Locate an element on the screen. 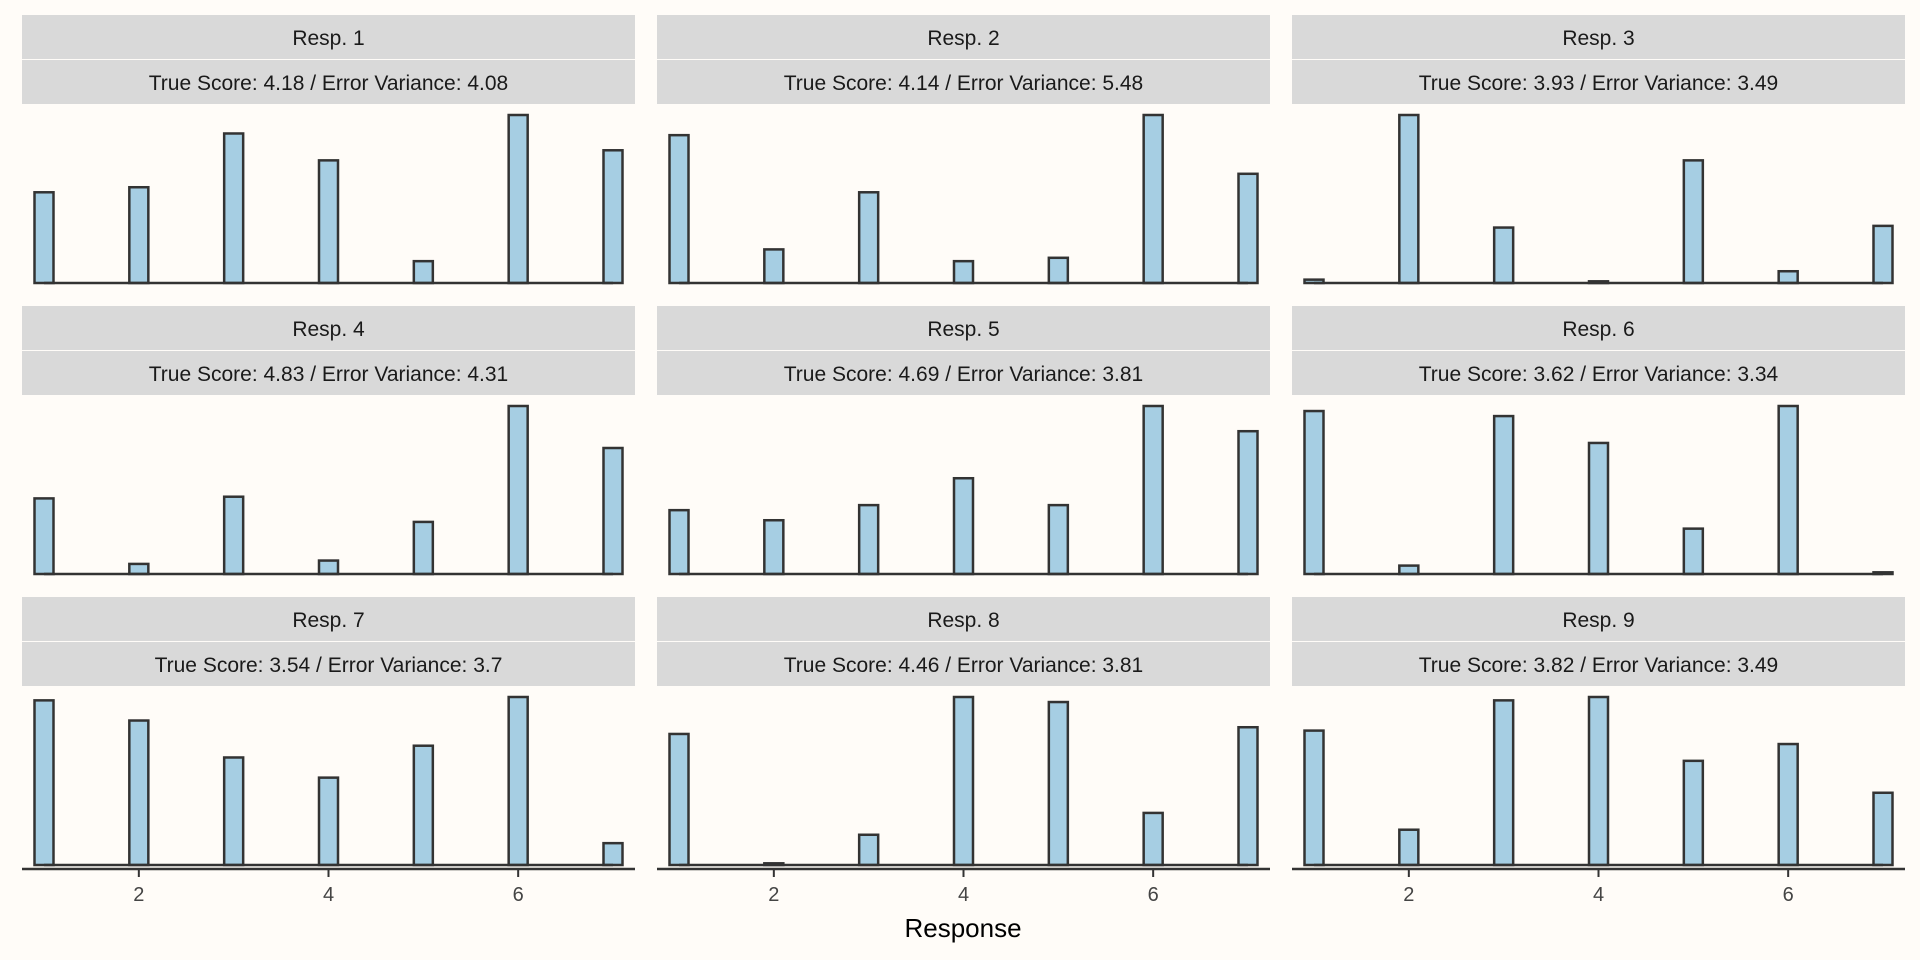 The height and width of the screenshot is (960, 1920). panel-subtitle: True Score: 3.93 / Error Variance: 3.49 is located at coordinates (1599, 83).